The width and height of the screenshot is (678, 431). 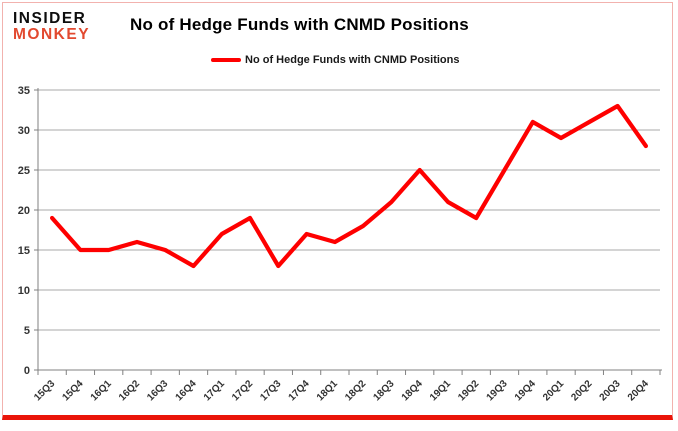 What do you see at coordinates (352, 60) in the screenshot?
I see `legend-label: No of Hedge Funds with CNMD Positions` at bounding box center [352, 60].